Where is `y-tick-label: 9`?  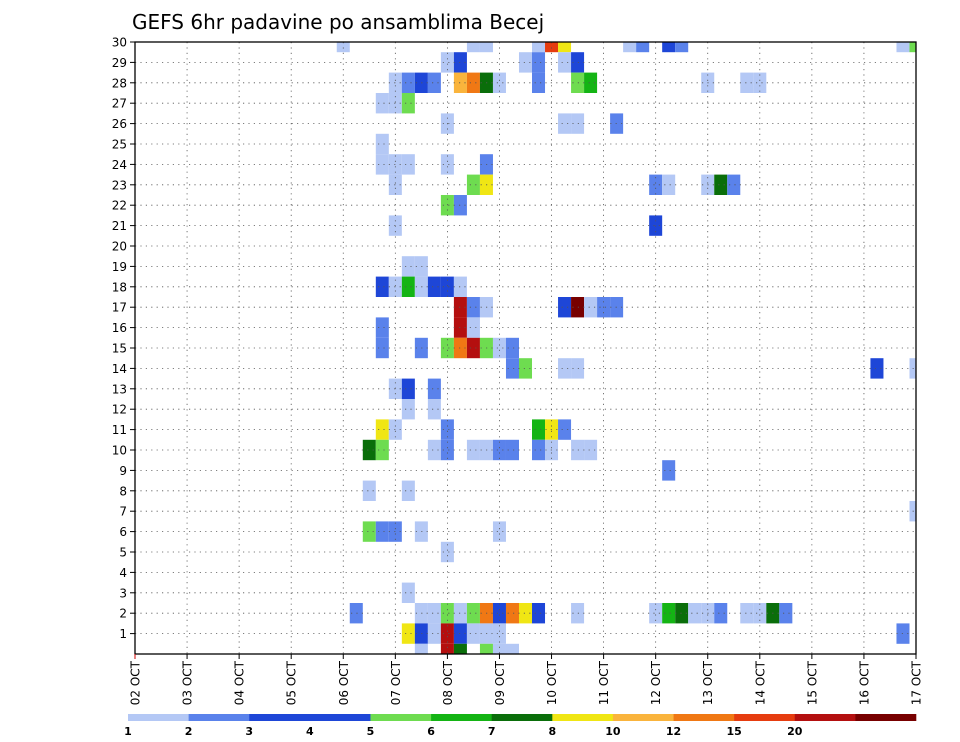 y-tick-label: 9 is located at coordinates (123, 471).